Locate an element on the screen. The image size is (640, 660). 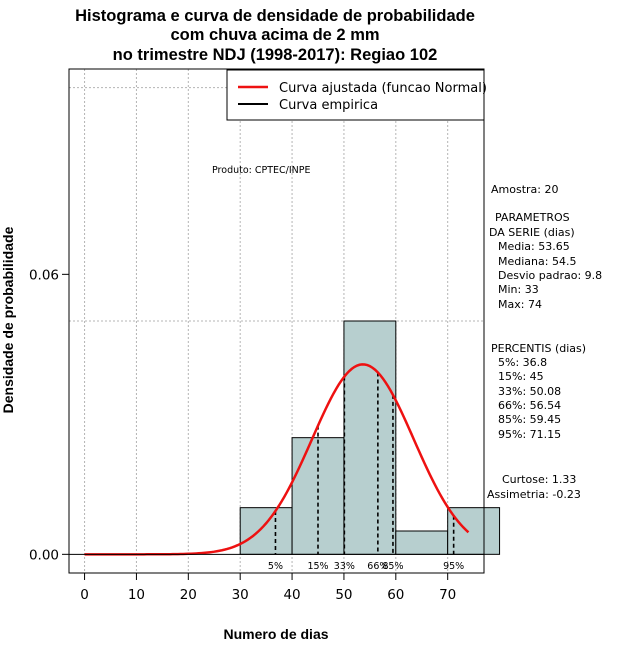
stat-min: Min: 33 is located at coordinates (518, 289).